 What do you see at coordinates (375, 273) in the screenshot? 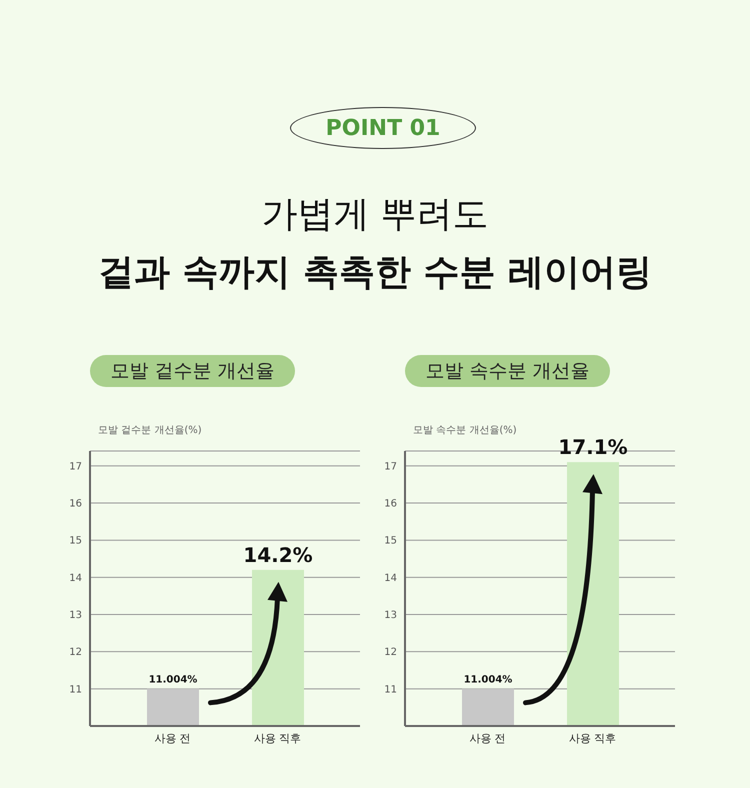
I see `text: 겉과 속까지 촉촉한 수분 레이어링` at bounding box center [375, 273].